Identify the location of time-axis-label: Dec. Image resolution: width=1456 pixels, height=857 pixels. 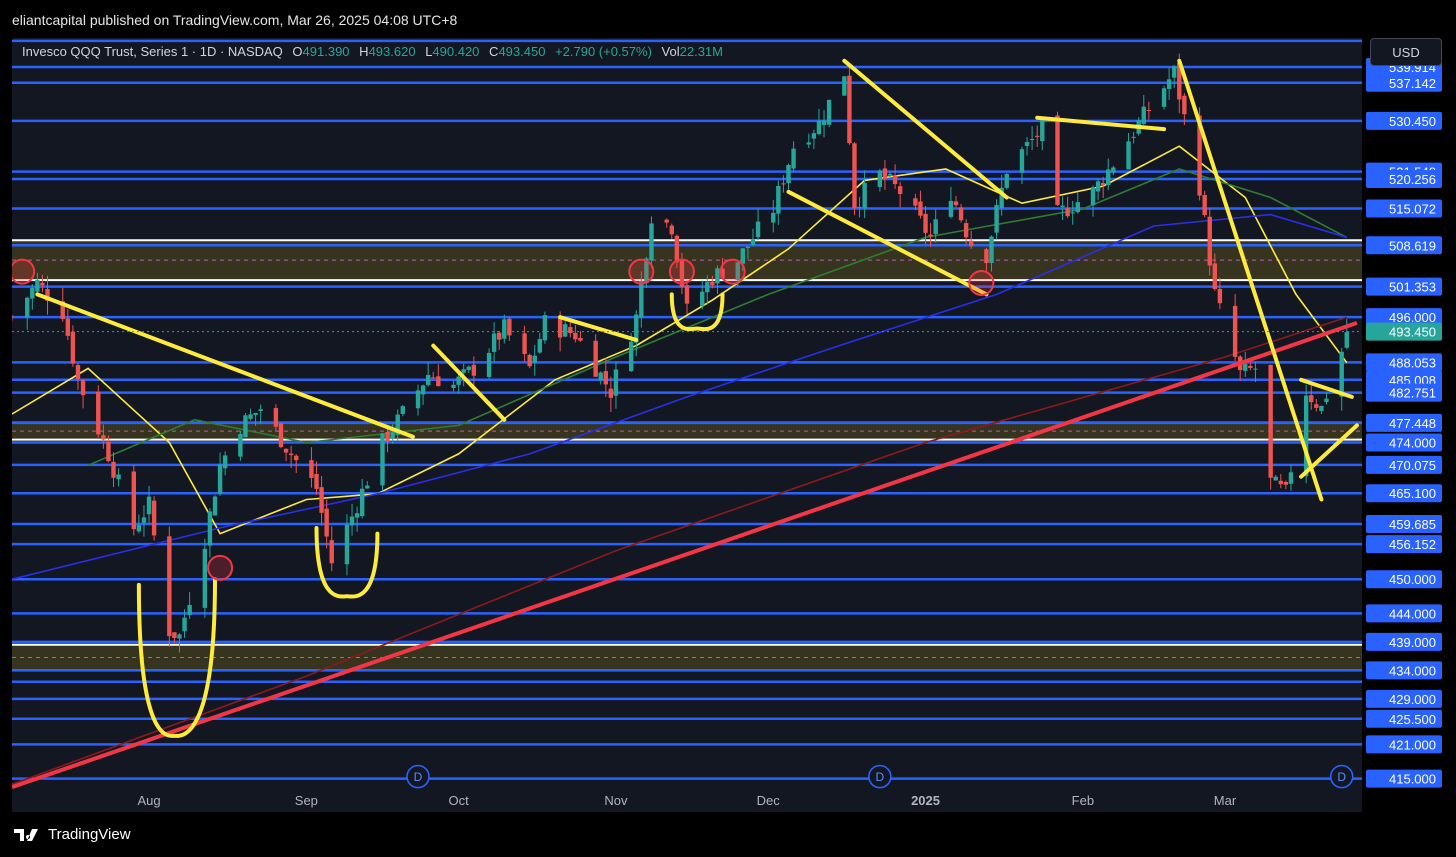
(769, 800).